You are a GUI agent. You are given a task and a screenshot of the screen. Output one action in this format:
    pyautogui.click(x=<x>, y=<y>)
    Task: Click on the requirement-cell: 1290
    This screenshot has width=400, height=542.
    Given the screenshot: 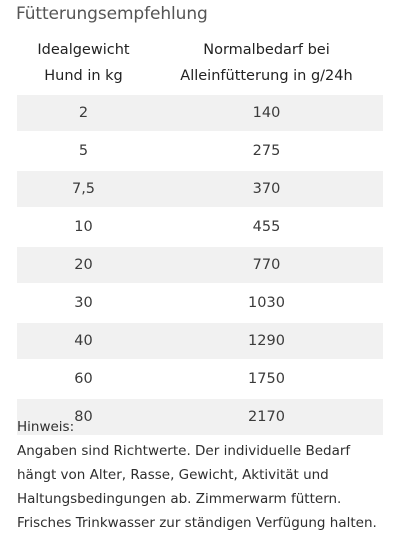 What is the action you would take?
    pyautogui.click(x=266, y=341)
    